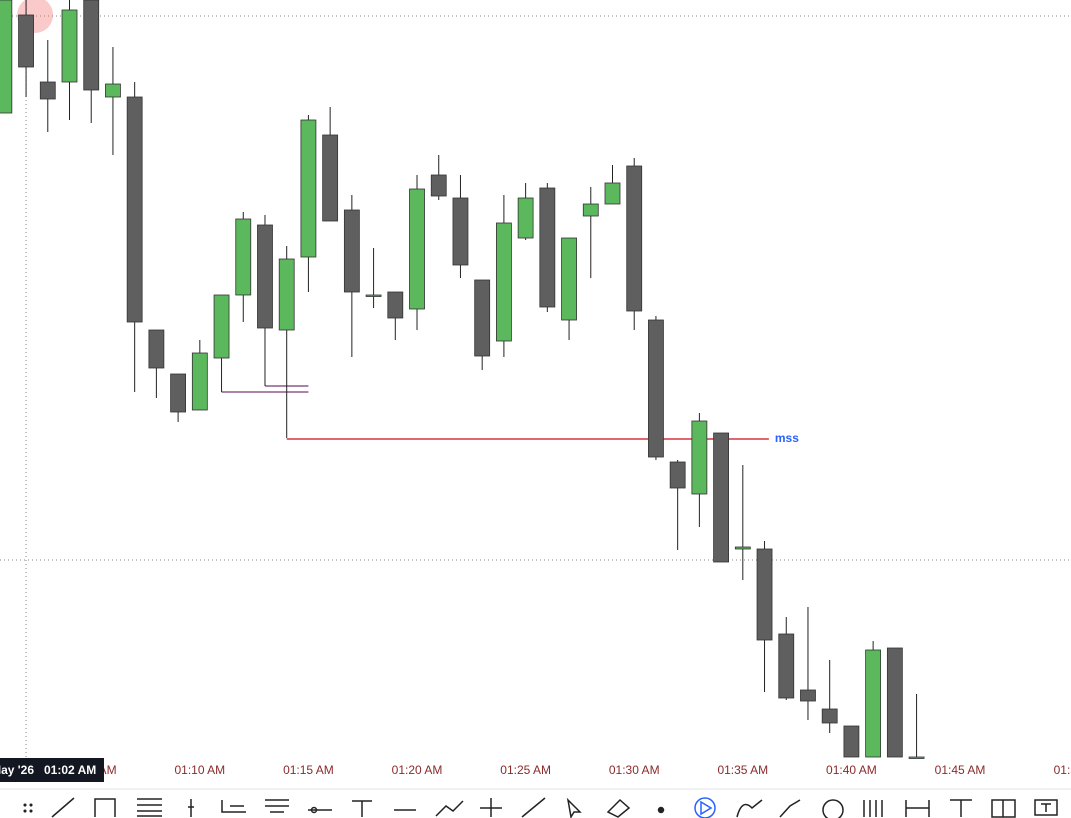 This screenshot has height=818, width=1071. I want to click on circle-tool, so click(833, 808).